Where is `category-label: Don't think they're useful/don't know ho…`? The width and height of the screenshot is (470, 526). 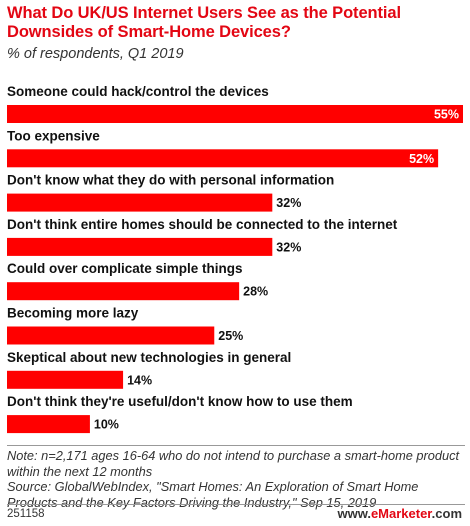
category-label: Don't think they're useful/don't know ho… is located at coordinates (180, 401).